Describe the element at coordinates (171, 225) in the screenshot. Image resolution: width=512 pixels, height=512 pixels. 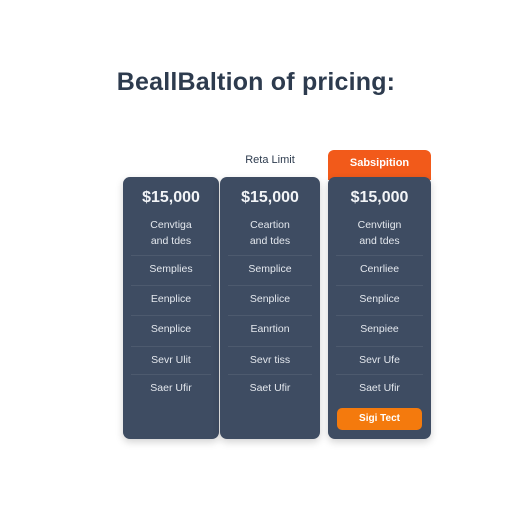
I see `plan-description: Cenvtiga` at that location.